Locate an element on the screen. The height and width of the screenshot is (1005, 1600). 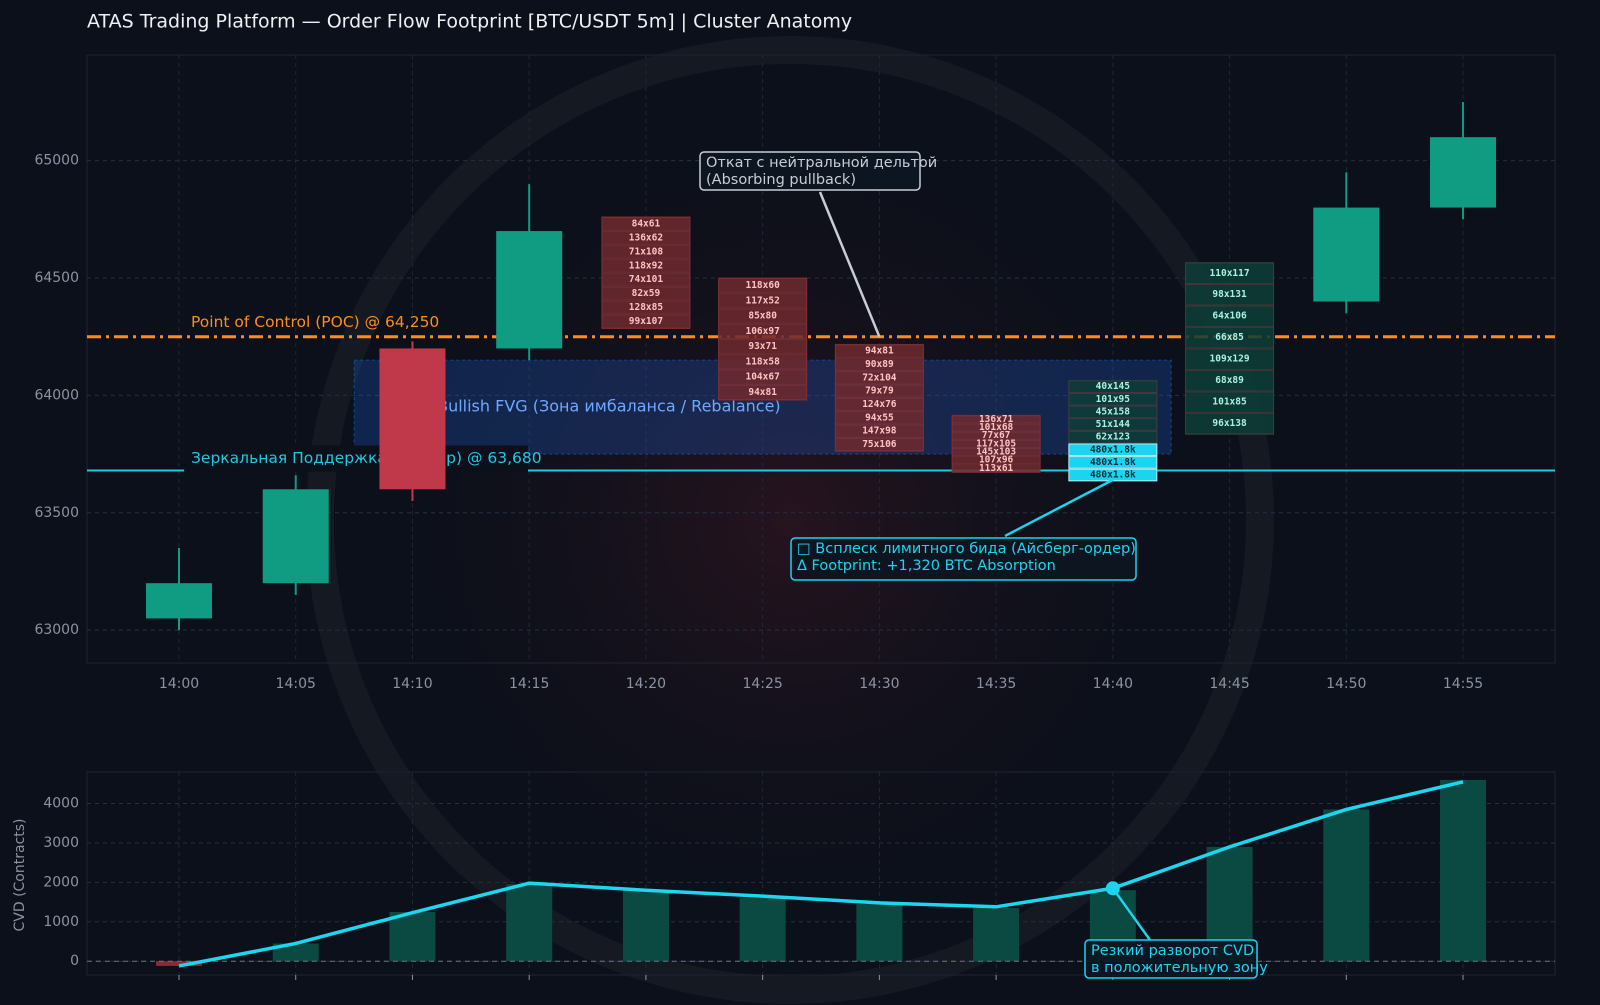
footprint-cell-text: 94x81 is located at coordinates (879, 351).